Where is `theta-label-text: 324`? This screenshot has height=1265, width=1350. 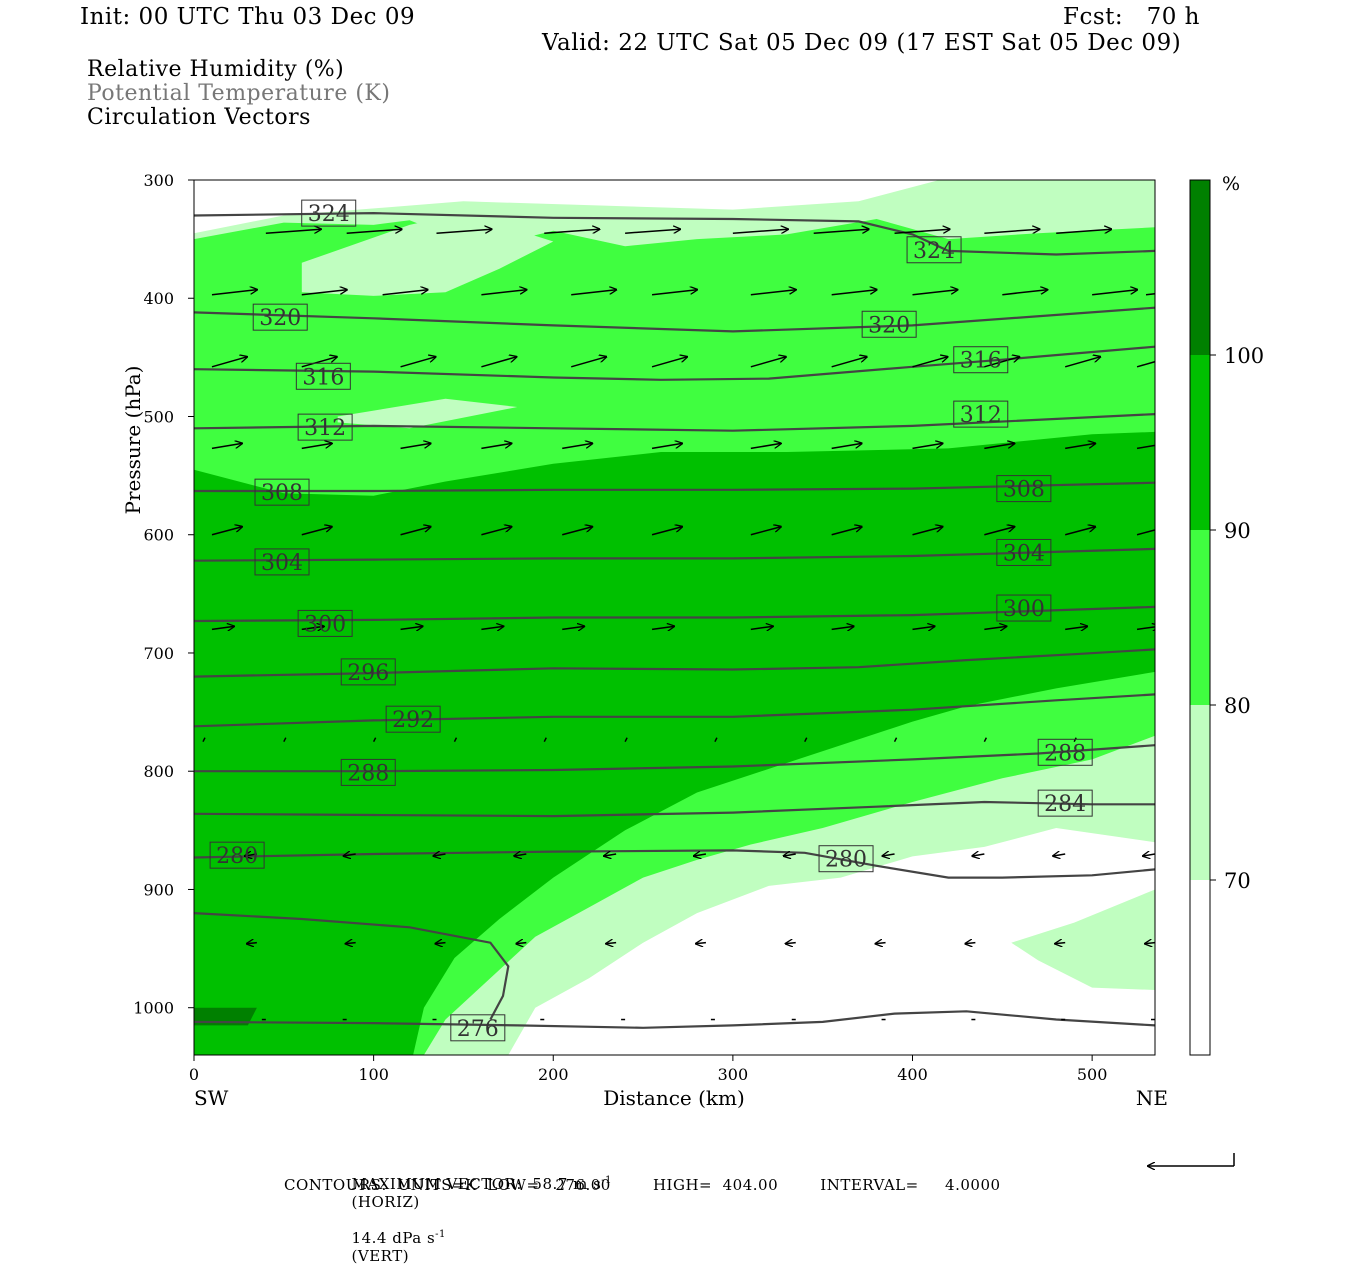
theta-label-text: 324 is located at coordinates (934, 251).